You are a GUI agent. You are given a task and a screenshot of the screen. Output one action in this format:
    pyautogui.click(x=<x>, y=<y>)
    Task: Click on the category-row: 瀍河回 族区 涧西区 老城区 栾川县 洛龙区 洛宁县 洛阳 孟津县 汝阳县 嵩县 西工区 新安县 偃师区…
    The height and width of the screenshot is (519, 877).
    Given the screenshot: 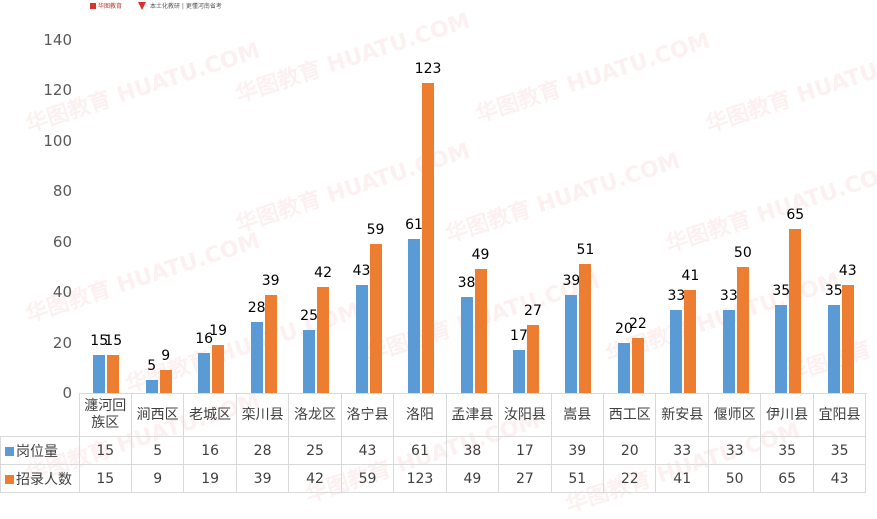 What is the action you would take?
    pyautogui.click(x=433, y=415)
    